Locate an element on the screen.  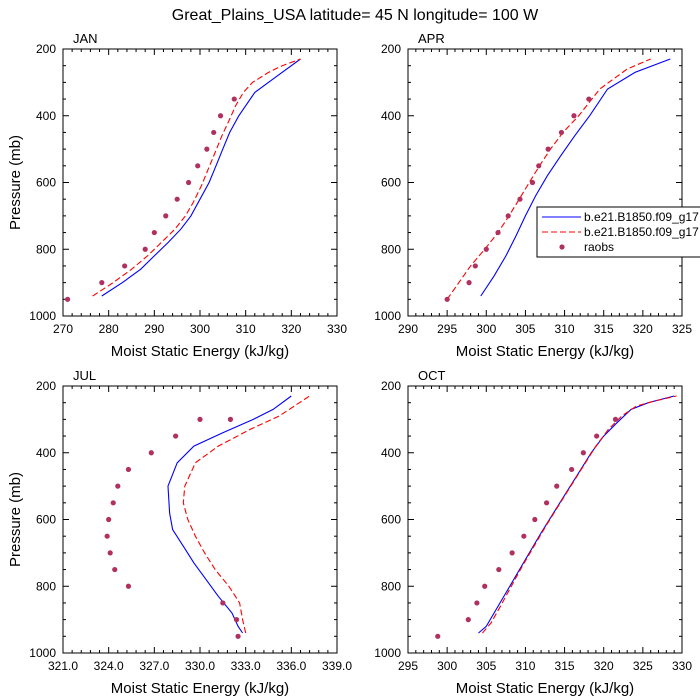
x-tick-label: 315 is located at coordinates (604, 329).